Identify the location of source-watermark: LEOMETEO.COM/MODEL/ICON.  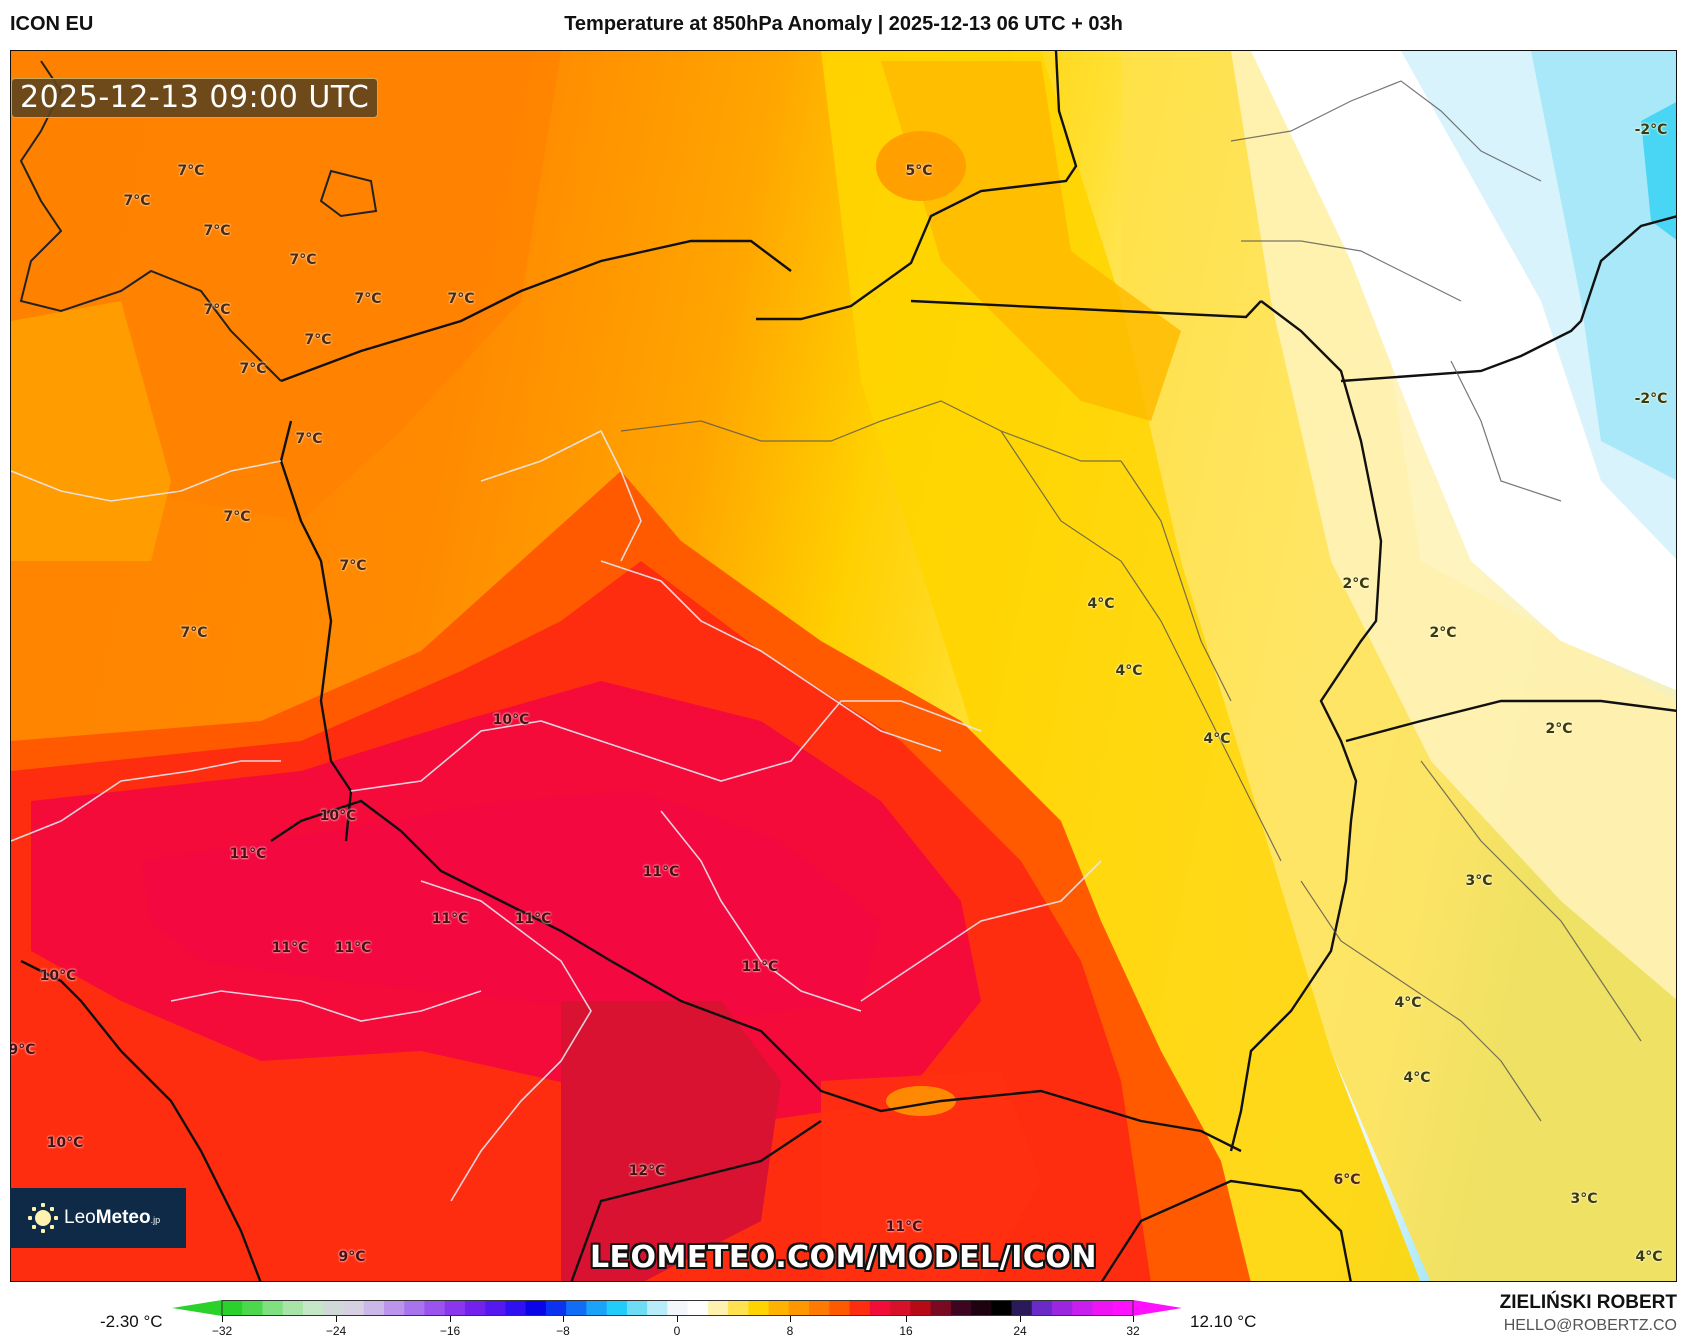
(843, 1257).